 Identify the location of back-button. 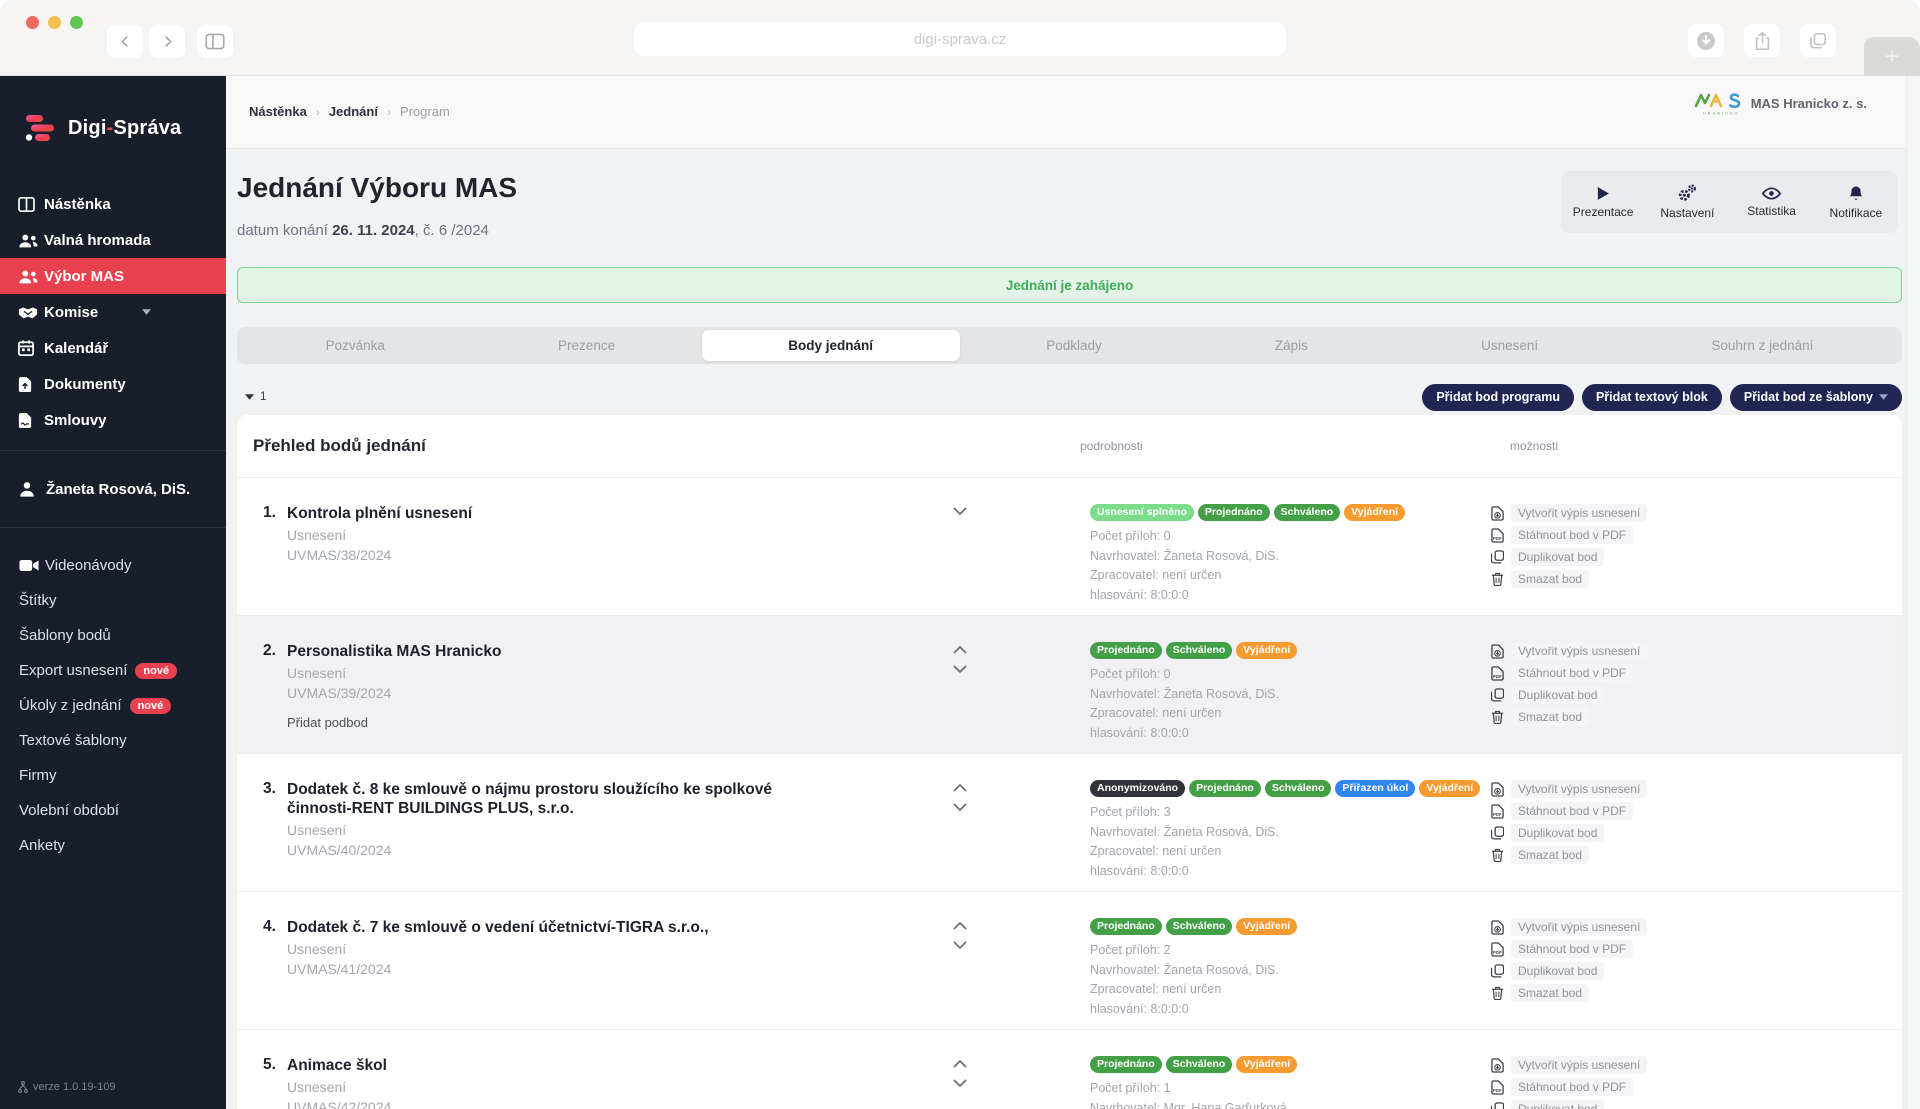
(125, 41).